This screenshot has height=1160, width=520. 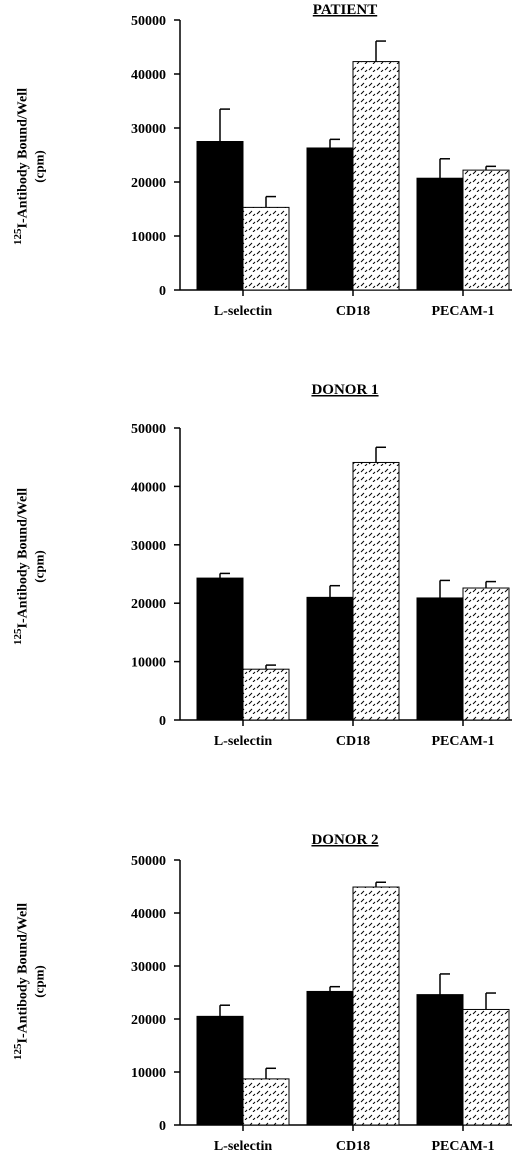 What do you see at coordinates (345, 10) in the screenshot?
I see `chart-title: PATIENT` at bounding box center [345, 10].